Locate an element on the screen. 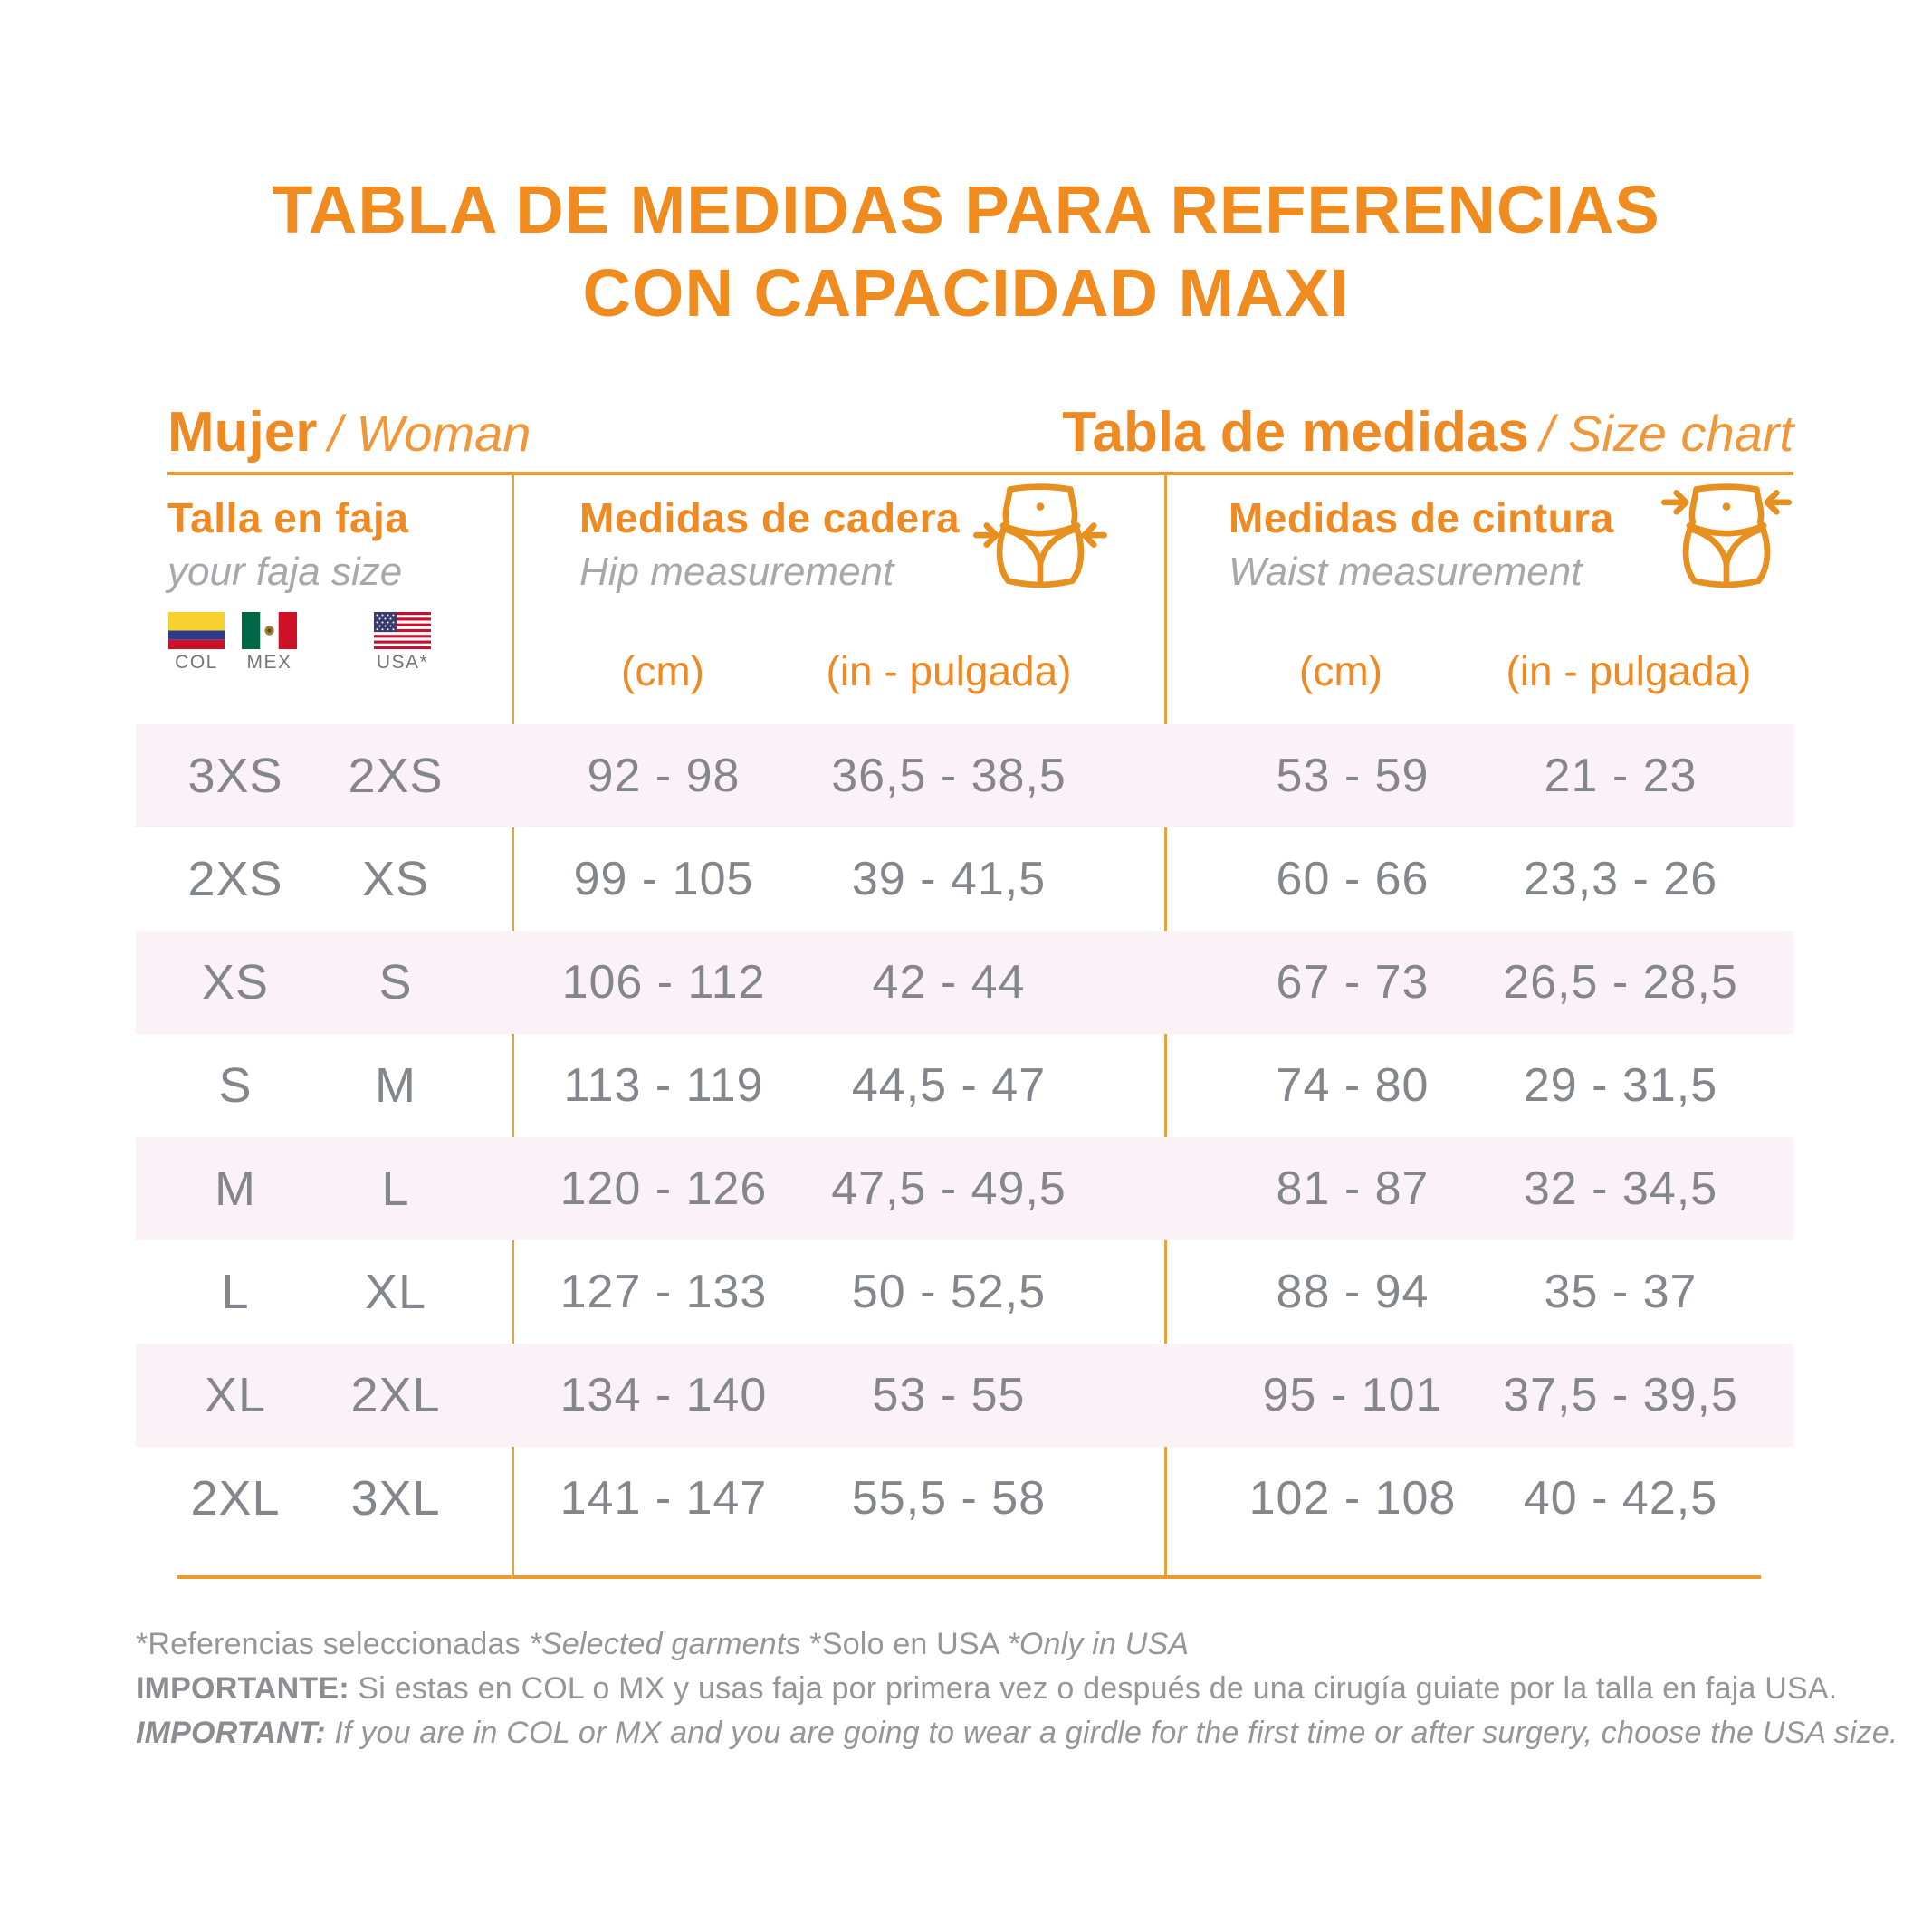 Image resolution: width=1932 pixels, height=1932 pixels. column-header-size-subtitle: your faja size is located at coordinates (285, 572).